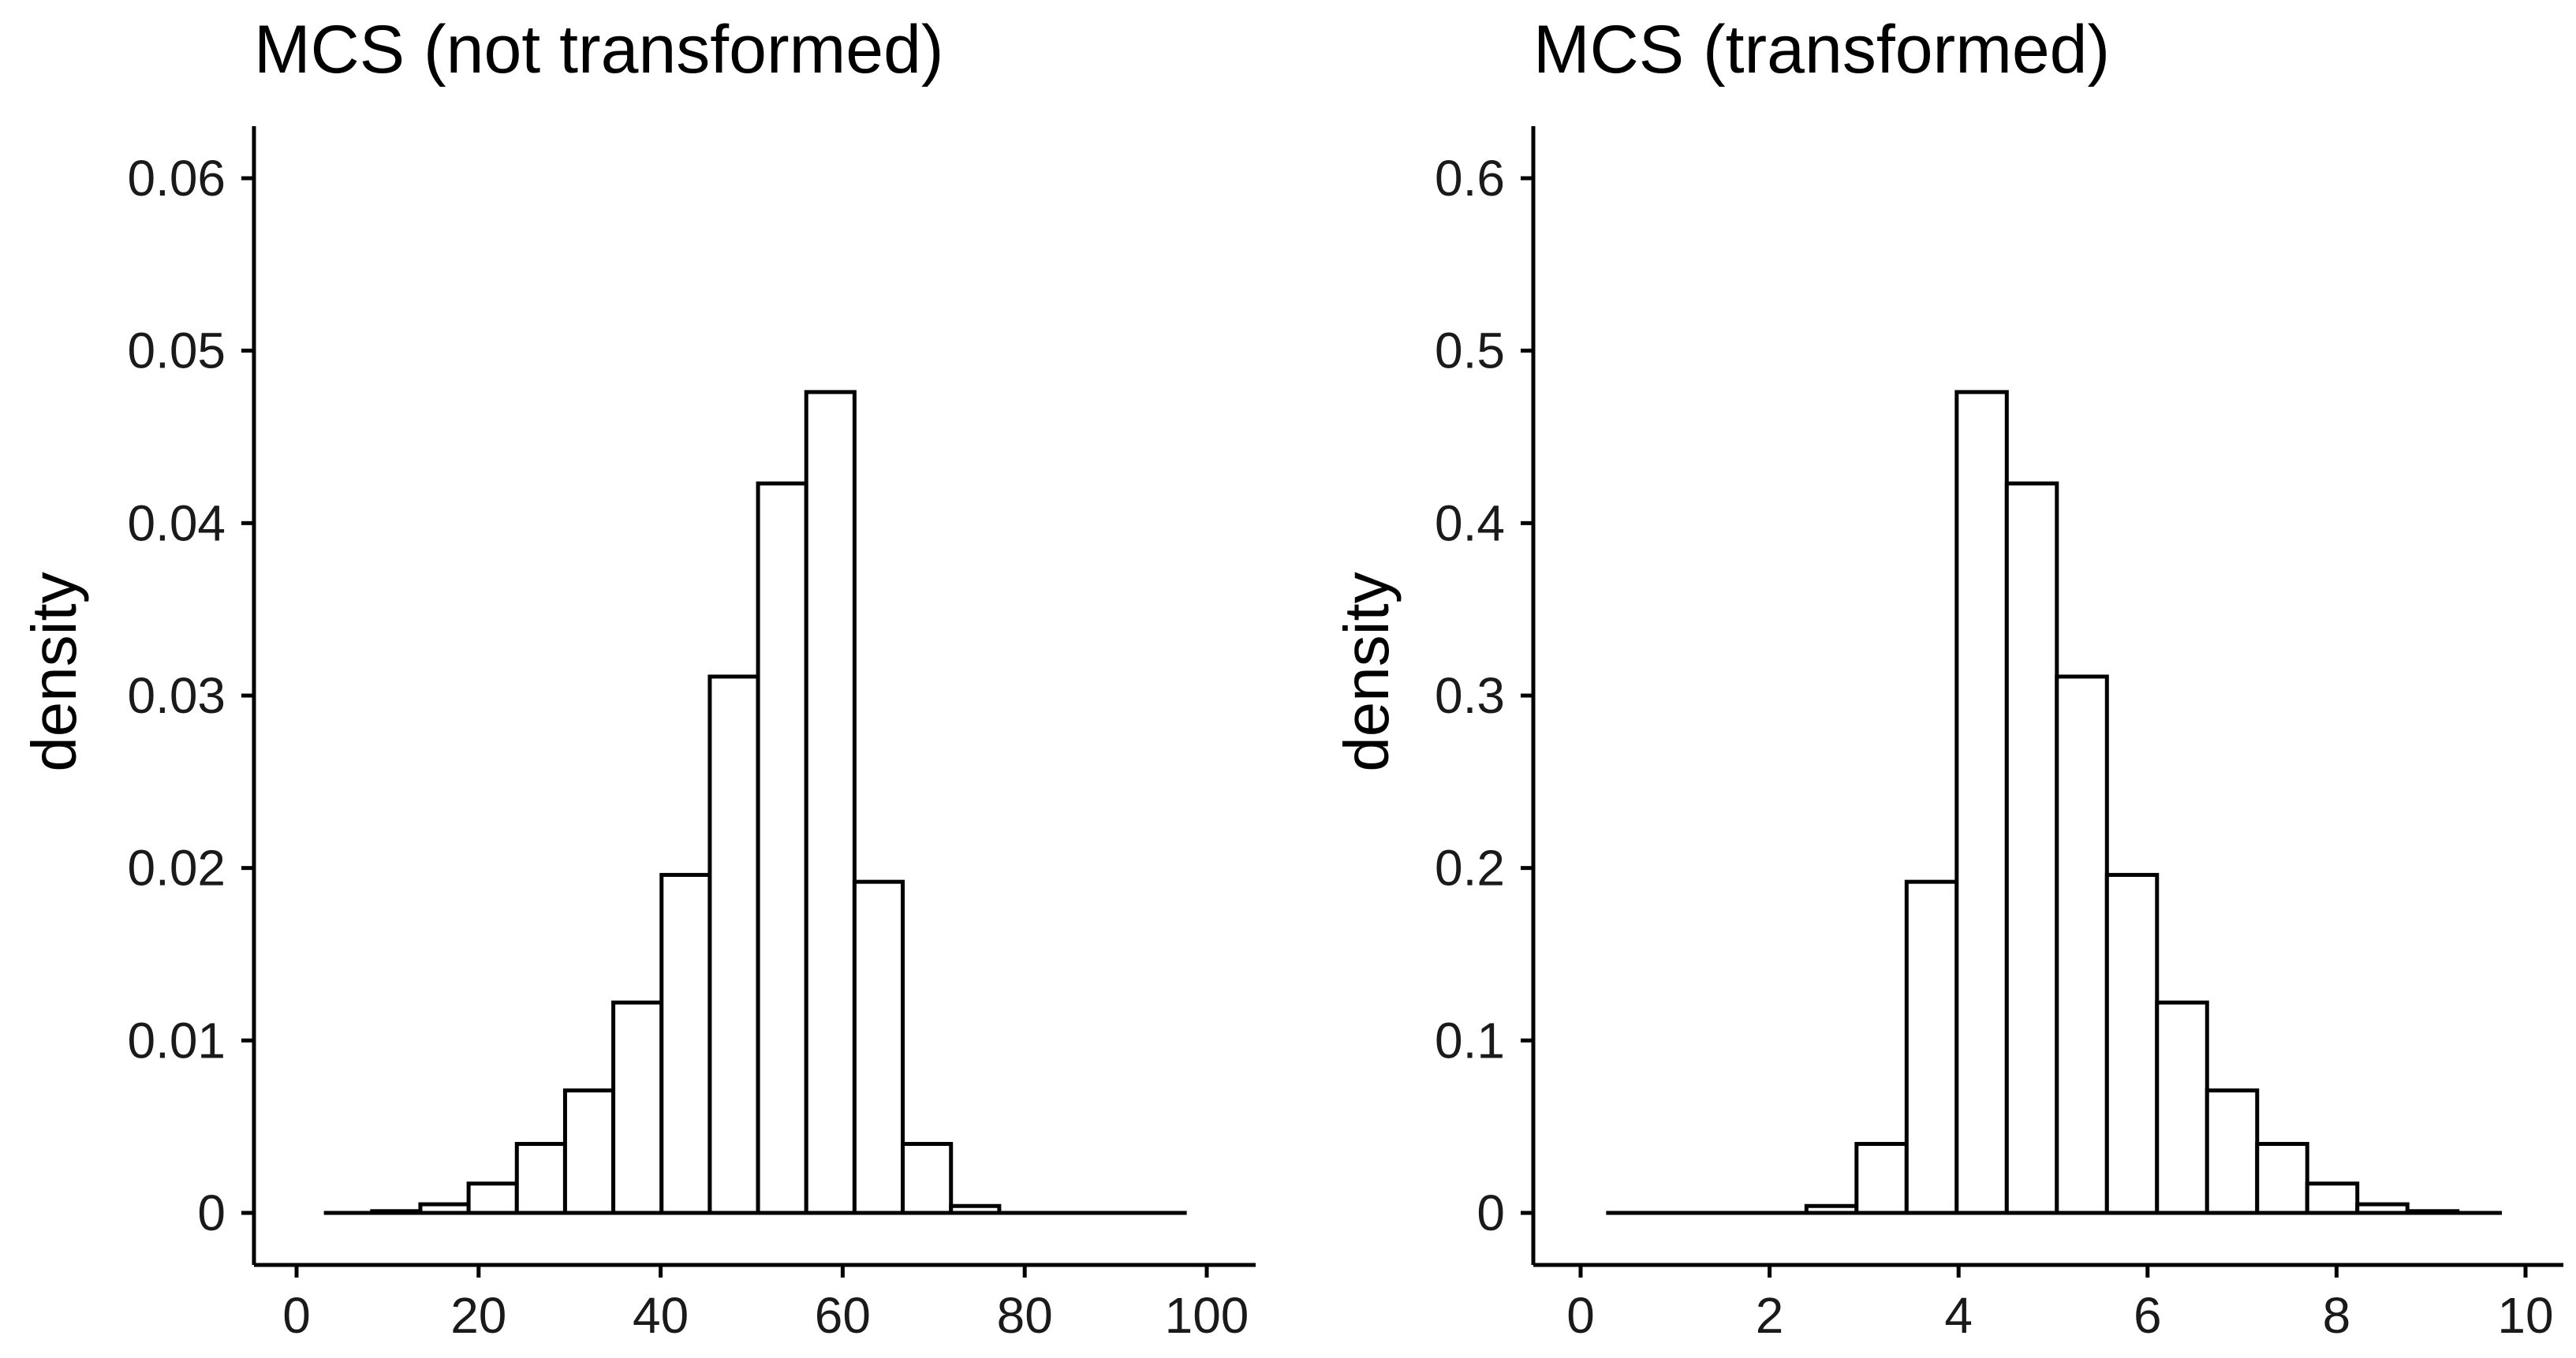  What do you see at coordinates (1821, 50) in the screenshot?
I see `chart-title: MCS (transformed)` at bounding box center [1821, 50].